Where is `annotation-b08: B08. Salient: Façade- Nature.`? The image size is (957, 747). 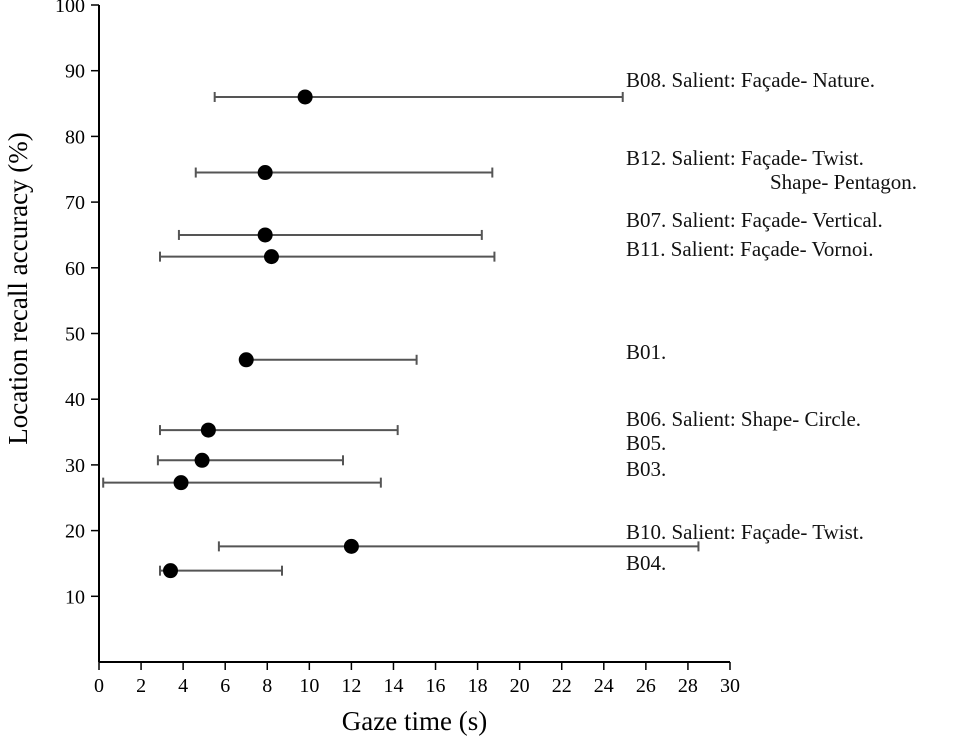
annotation-b08: B08. Salient: Façade- Nature. is located at coordinates (750, 80).